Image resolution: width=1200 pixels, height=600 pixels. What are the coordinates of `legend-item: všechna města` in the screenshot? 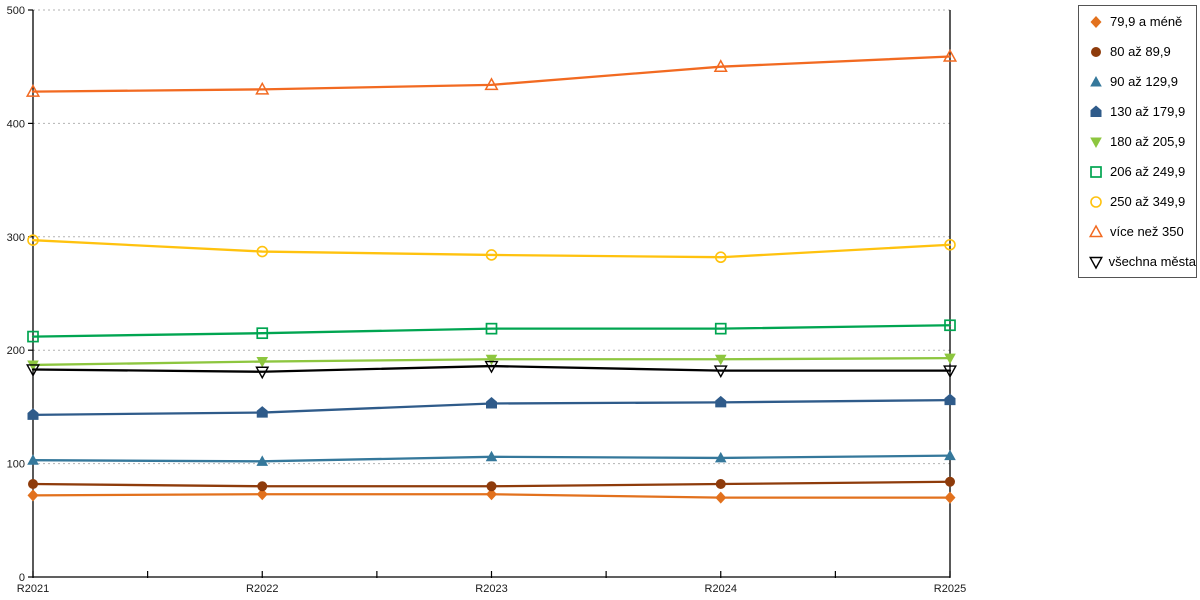 It's located at (1142, 261).